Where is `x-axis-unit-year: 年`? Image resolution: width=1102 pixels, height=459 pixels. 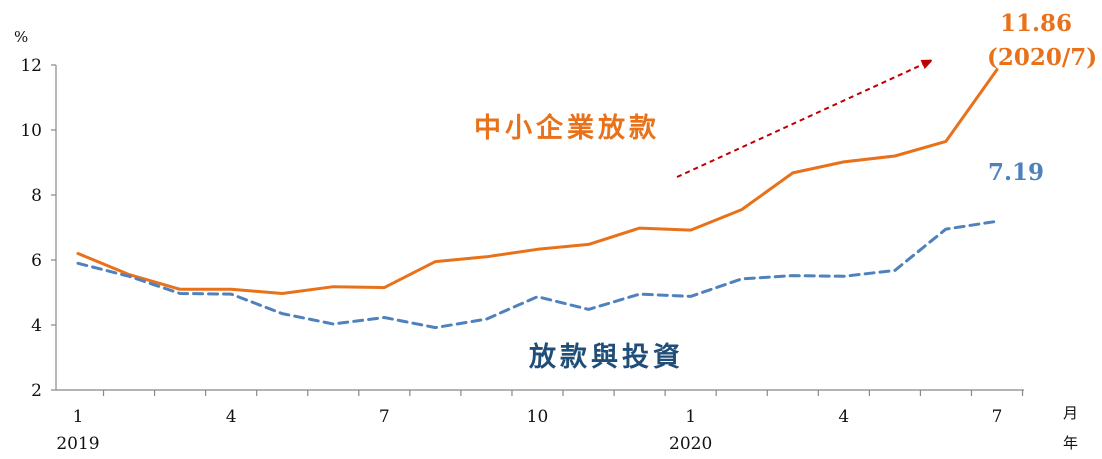
x-axis-unit-year: 年 is located at coordinates (1070, 443).